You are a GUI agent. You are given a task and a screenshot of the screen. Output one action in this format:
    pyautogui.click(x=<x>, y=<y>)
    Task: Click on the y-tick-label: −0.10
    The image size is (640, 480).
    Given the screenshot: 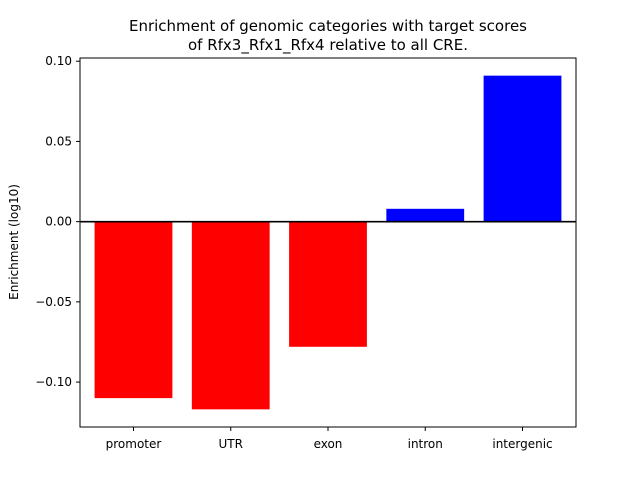 What is the action you would take?
    pyautogui.click(x=53, y=382)
    